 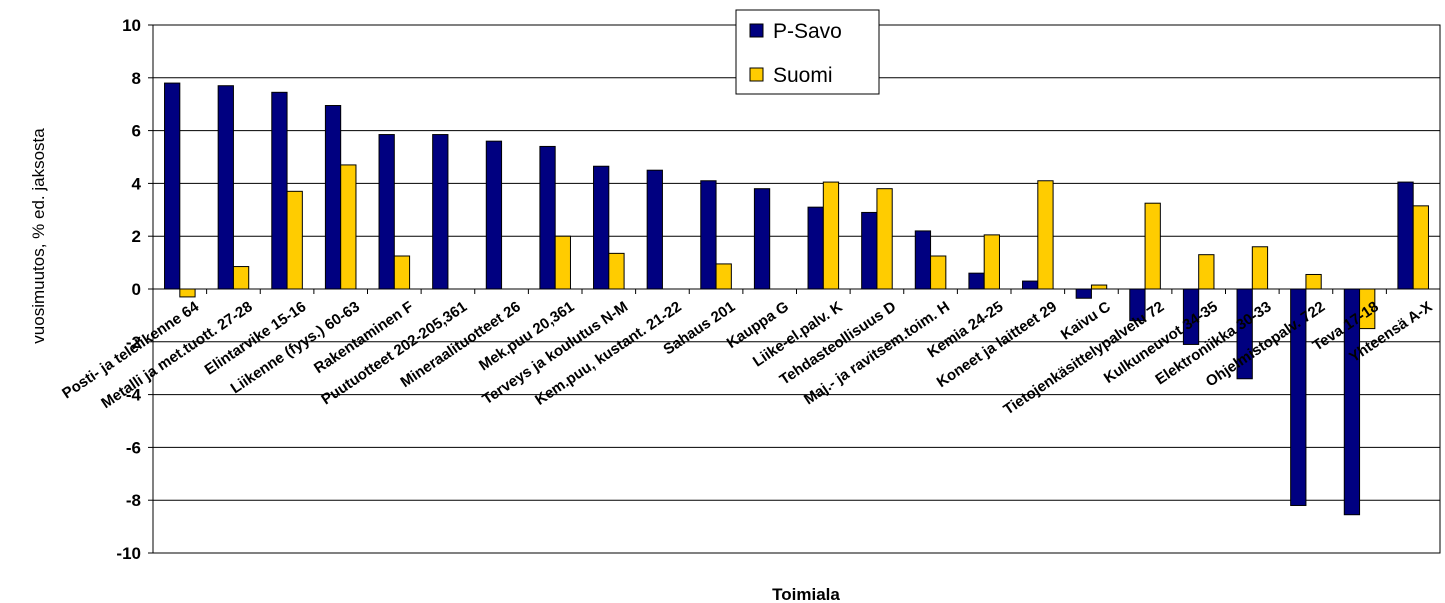 I want to click on legend-swatch-p-savo, so click(x=756, y=30).